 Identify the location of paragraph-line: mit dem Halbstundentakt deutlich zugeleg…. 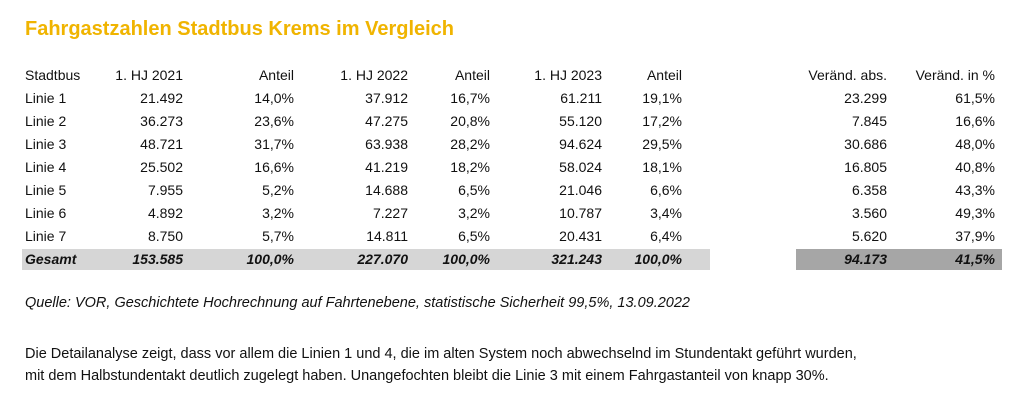
(427, 376).